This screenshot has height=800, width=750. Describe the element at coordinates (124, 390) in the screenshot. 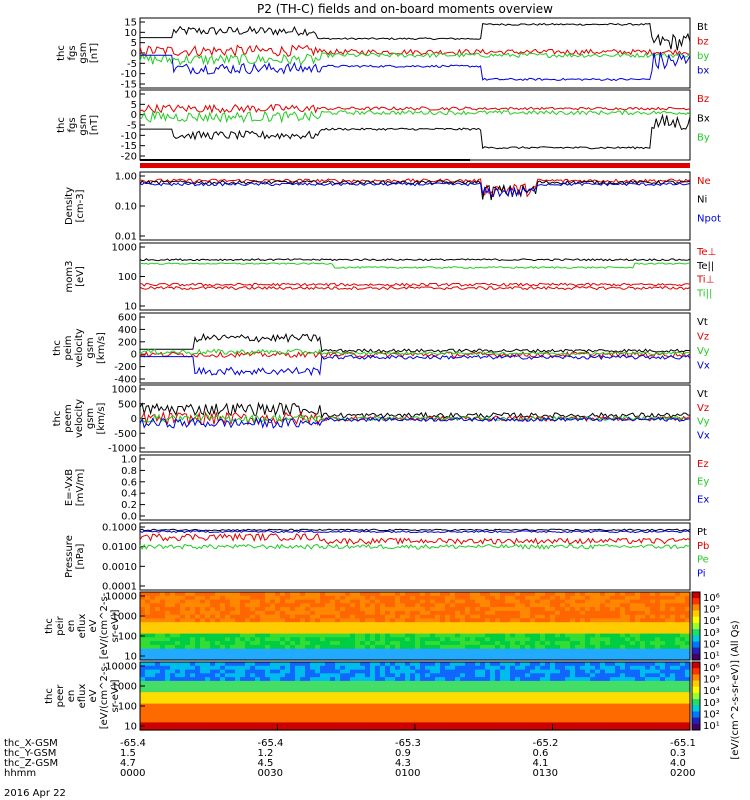

I see `y-tick-label: 1000` at that location.